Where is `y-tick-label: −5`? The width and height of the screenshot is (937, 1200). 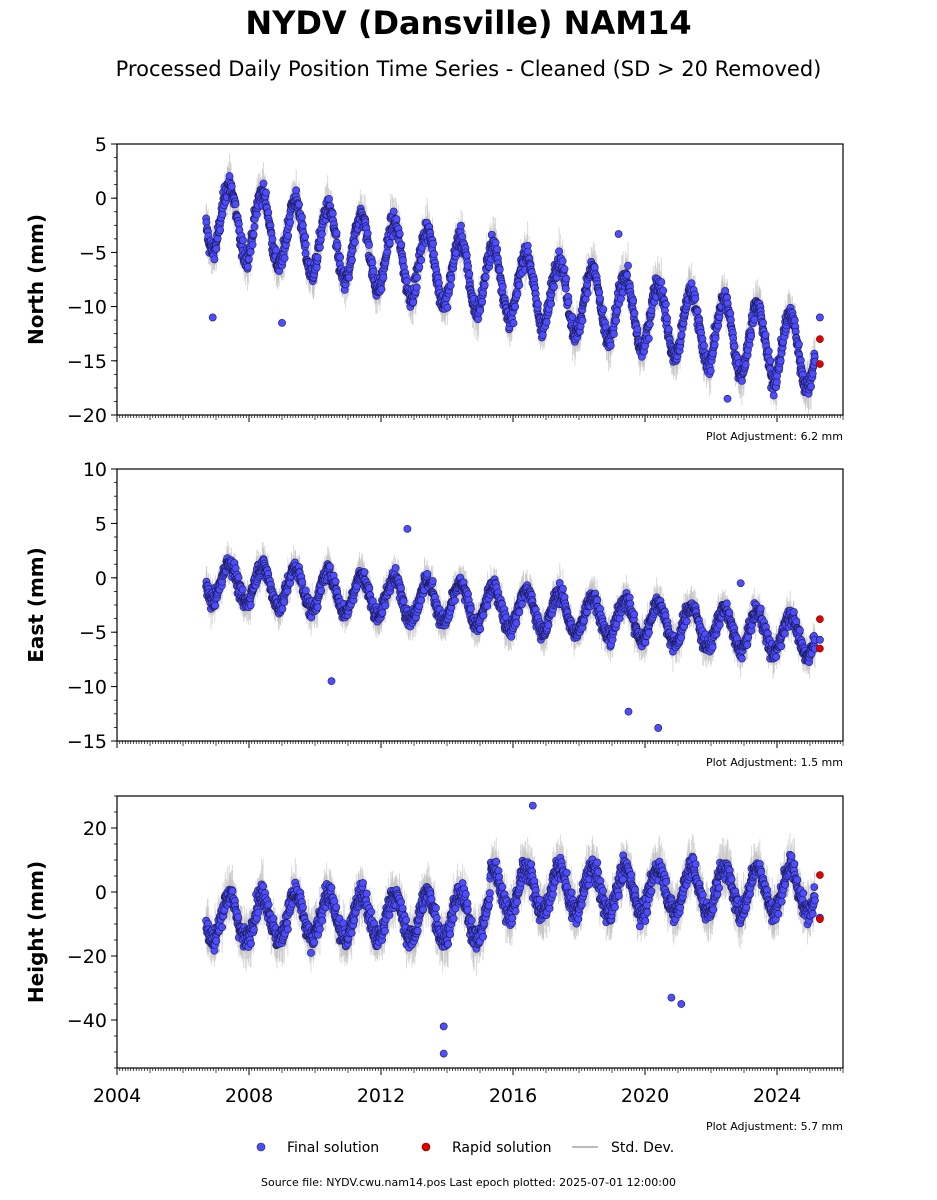 y-tick-label: −5 is located at coordinates (93, 253).